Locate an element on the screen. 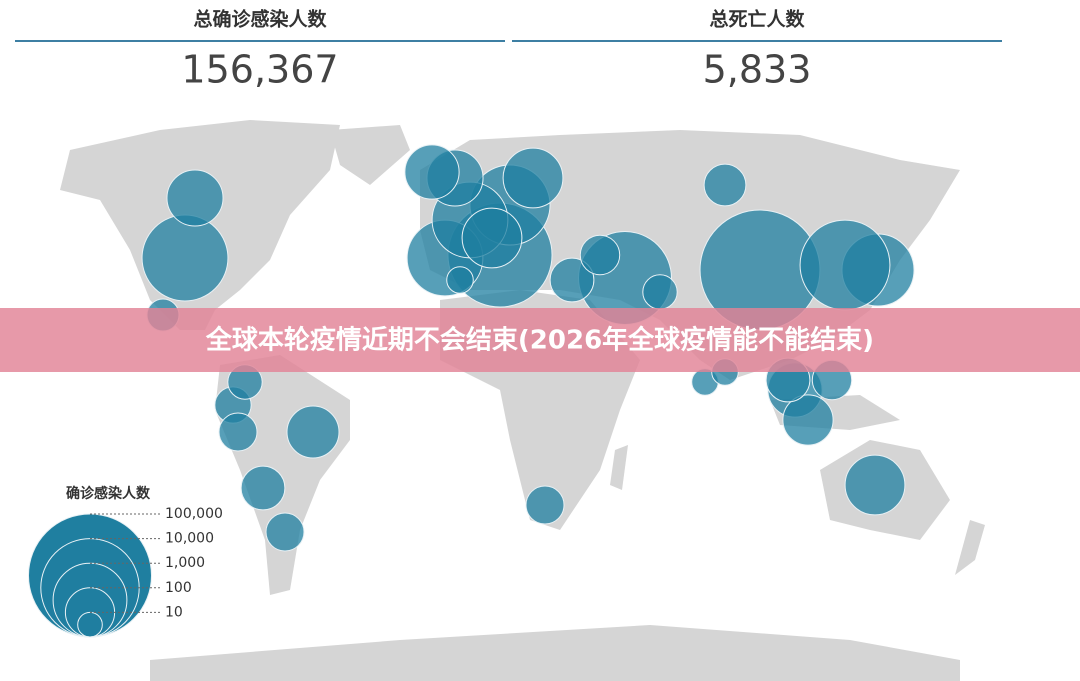 The width and height of the screenshot is (1080, 681). stat-label: 总确诊感染人数 is located at coordinates (260, 19).